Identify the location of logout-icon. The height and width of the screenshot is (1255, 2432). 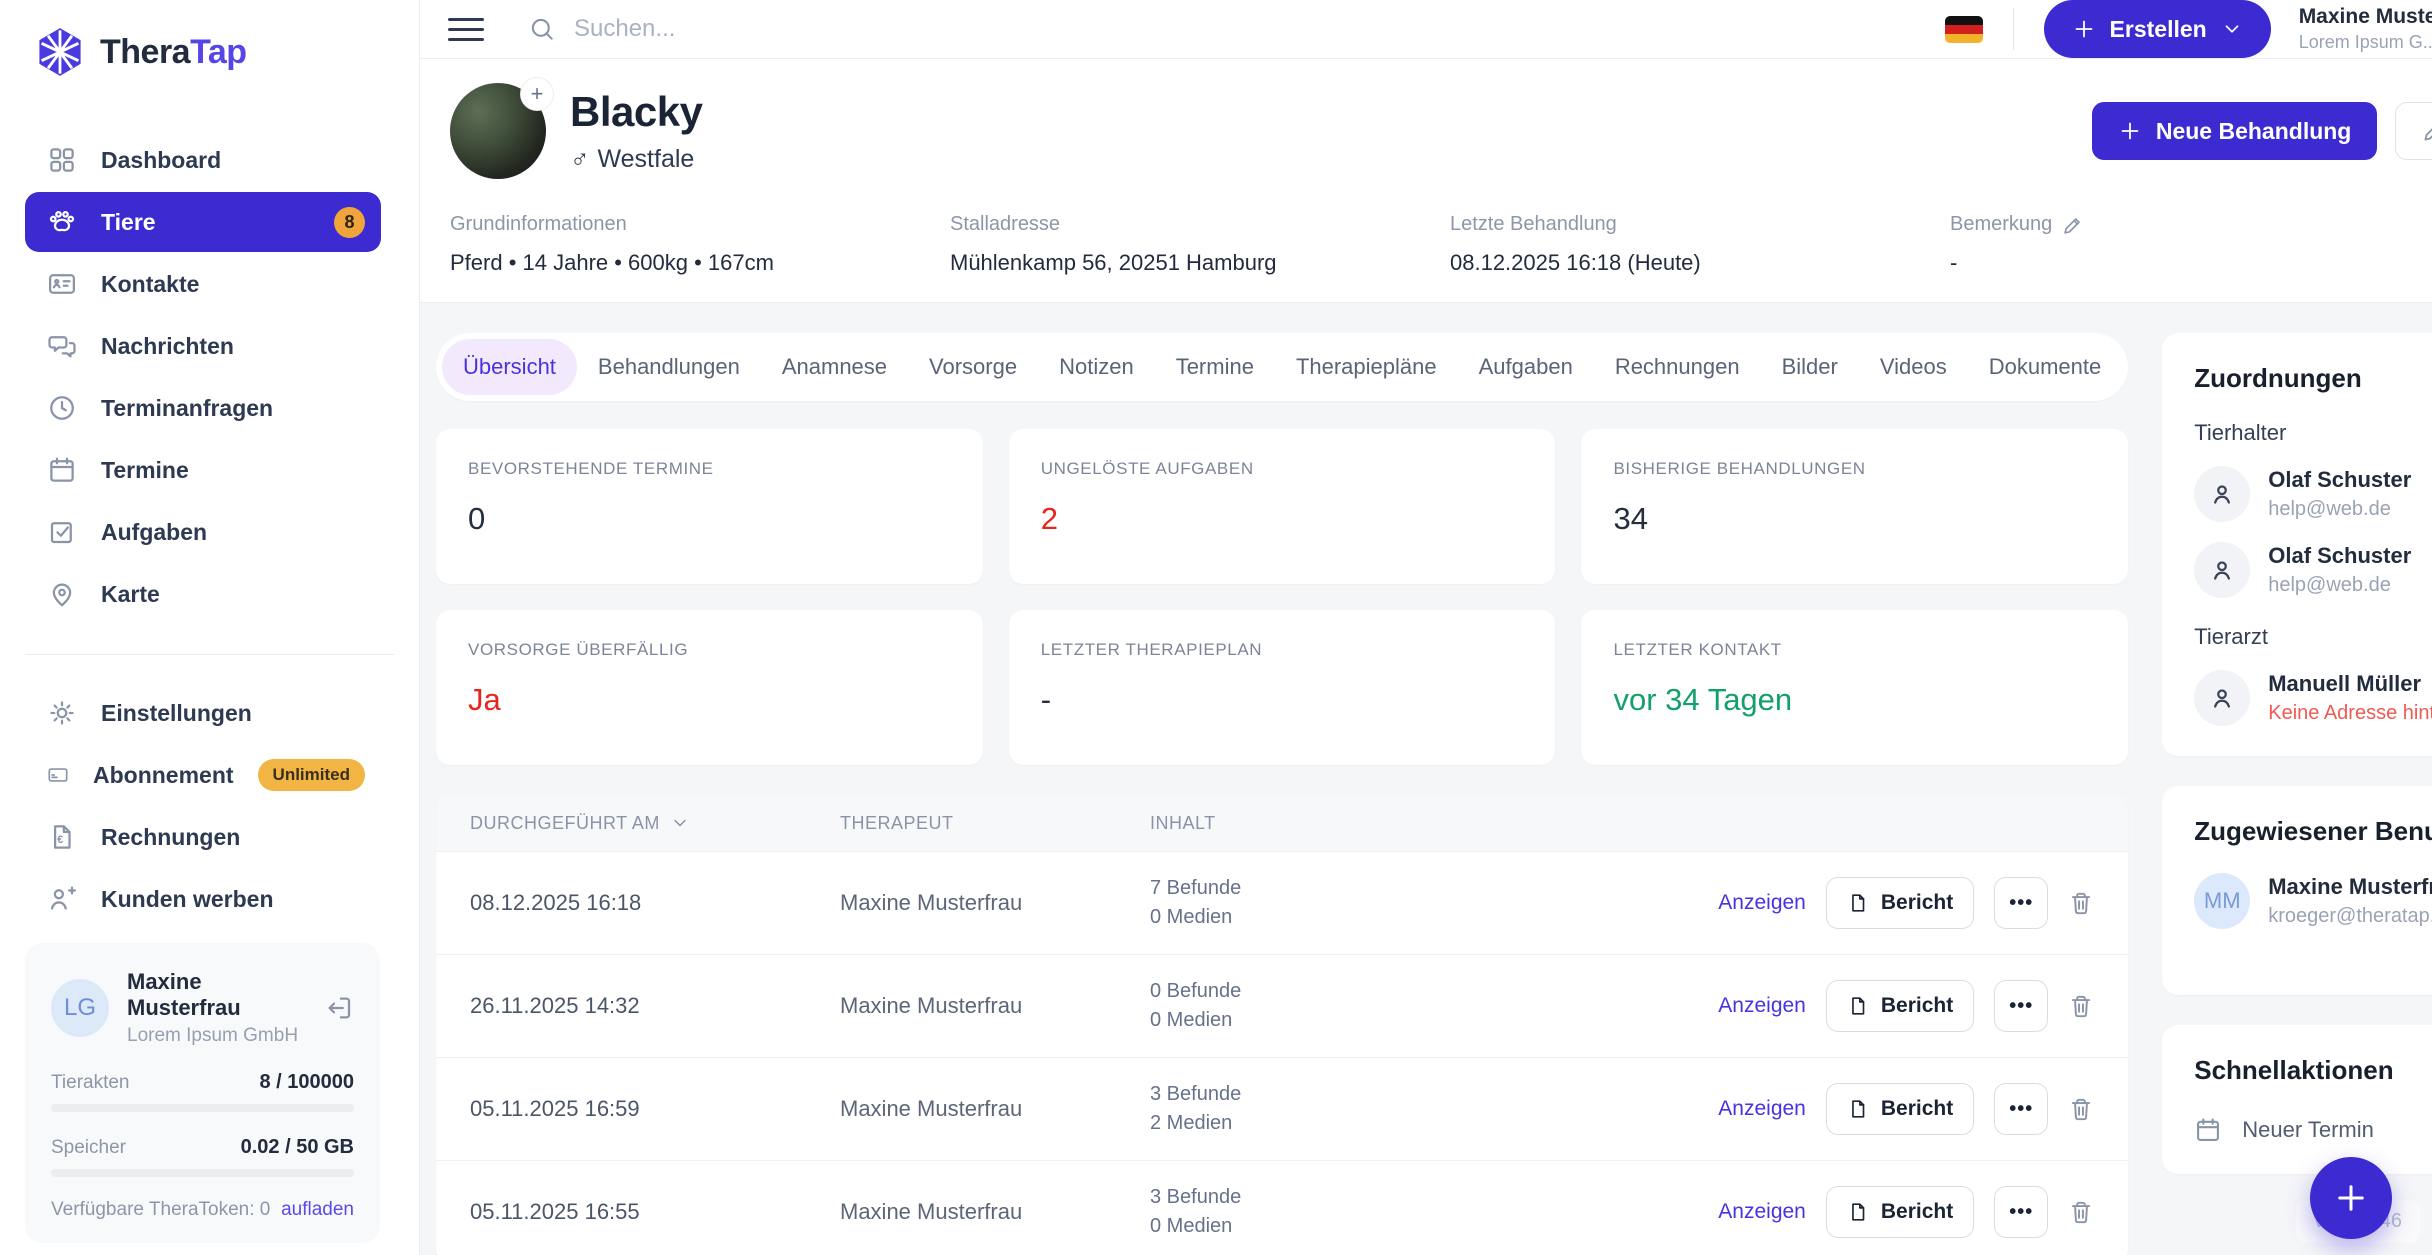
(339, 1008).